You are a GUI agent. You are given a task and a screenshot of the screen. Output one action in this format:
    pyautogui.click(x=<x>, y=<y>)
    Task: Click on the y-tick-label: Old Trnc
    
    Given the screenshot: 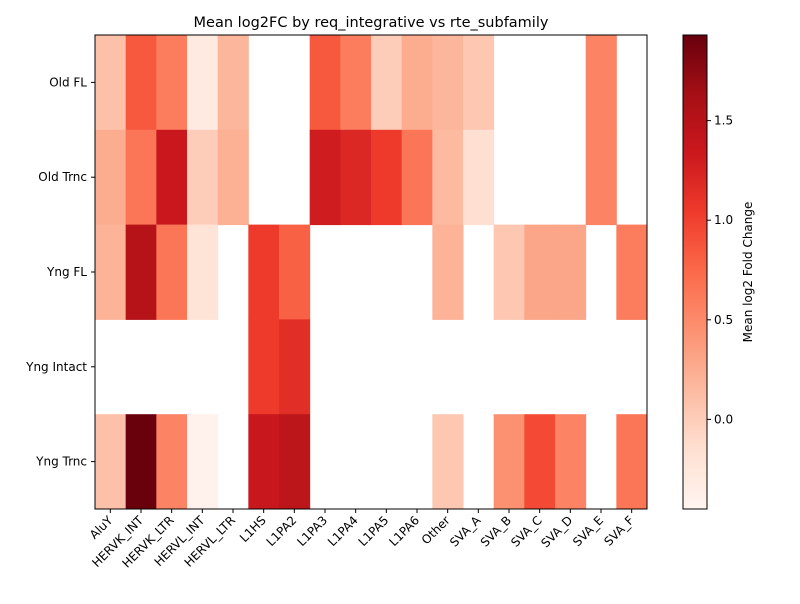 What is the action you would take?
    pyautogui.click(x=62, y=177)
    